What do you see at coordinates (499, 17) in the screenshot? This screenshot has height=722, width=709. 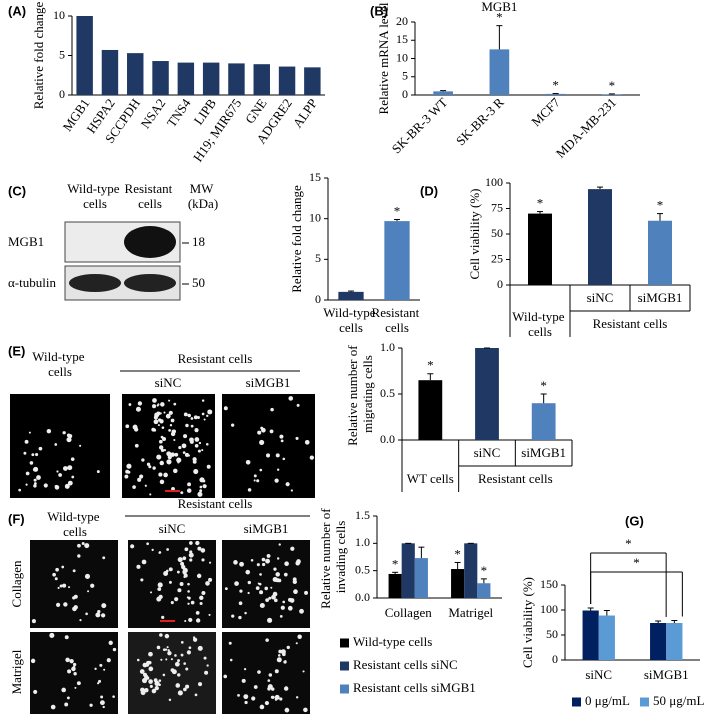 I see `significance: *` at bounding box center [499, 17].